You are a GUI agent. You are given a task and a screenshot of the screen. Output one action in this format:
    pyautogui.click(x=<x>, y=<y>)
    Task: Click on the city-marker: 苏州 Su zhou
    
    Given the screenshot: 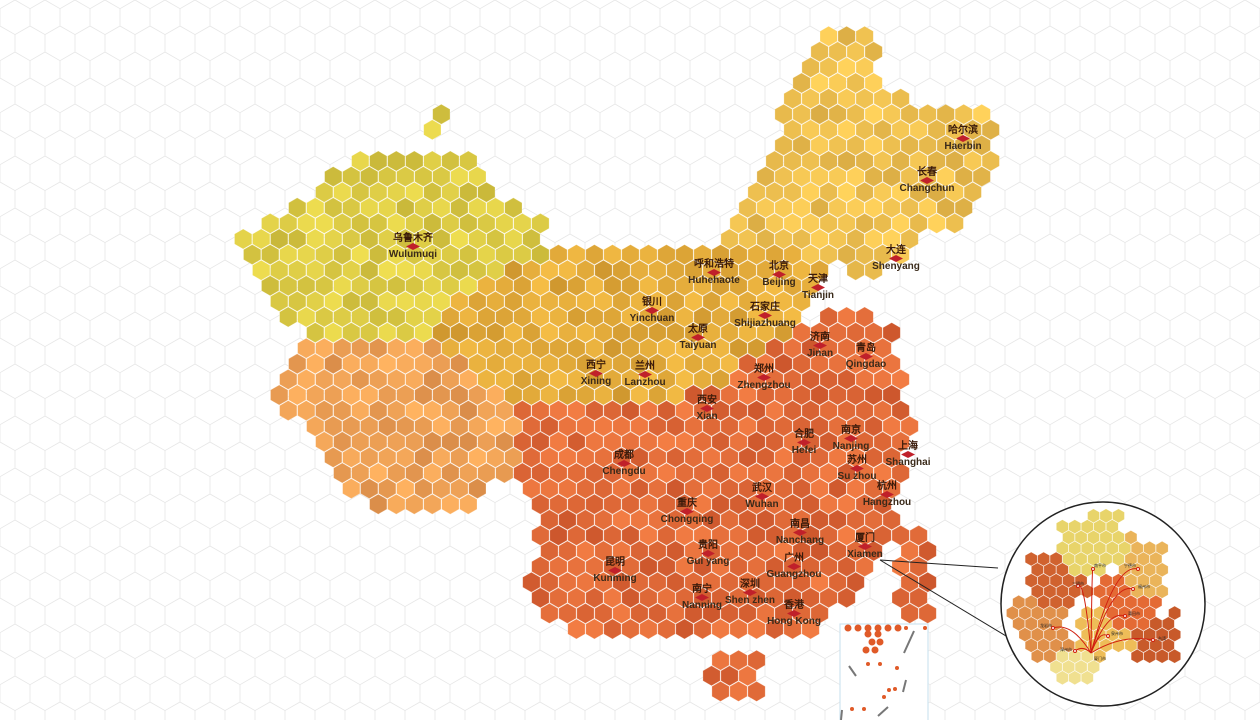 What is the action you would take?
    pyautogui.click(x=857, y=469)
    